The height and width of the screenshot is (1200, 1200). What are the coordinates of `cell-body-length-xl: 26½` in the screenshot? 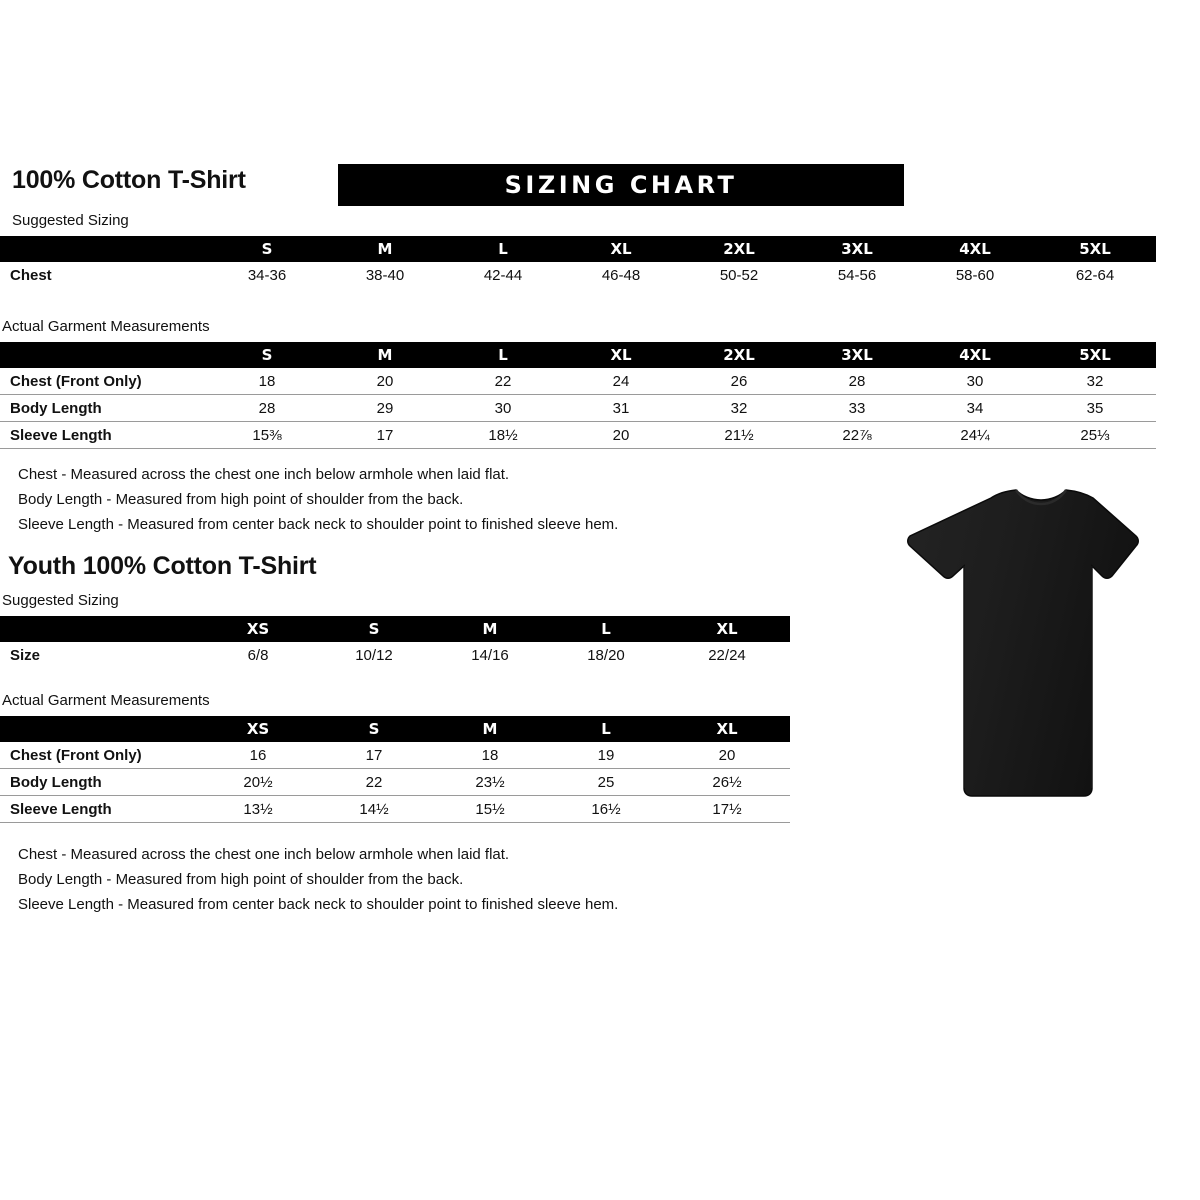 It's located at (727, 782).